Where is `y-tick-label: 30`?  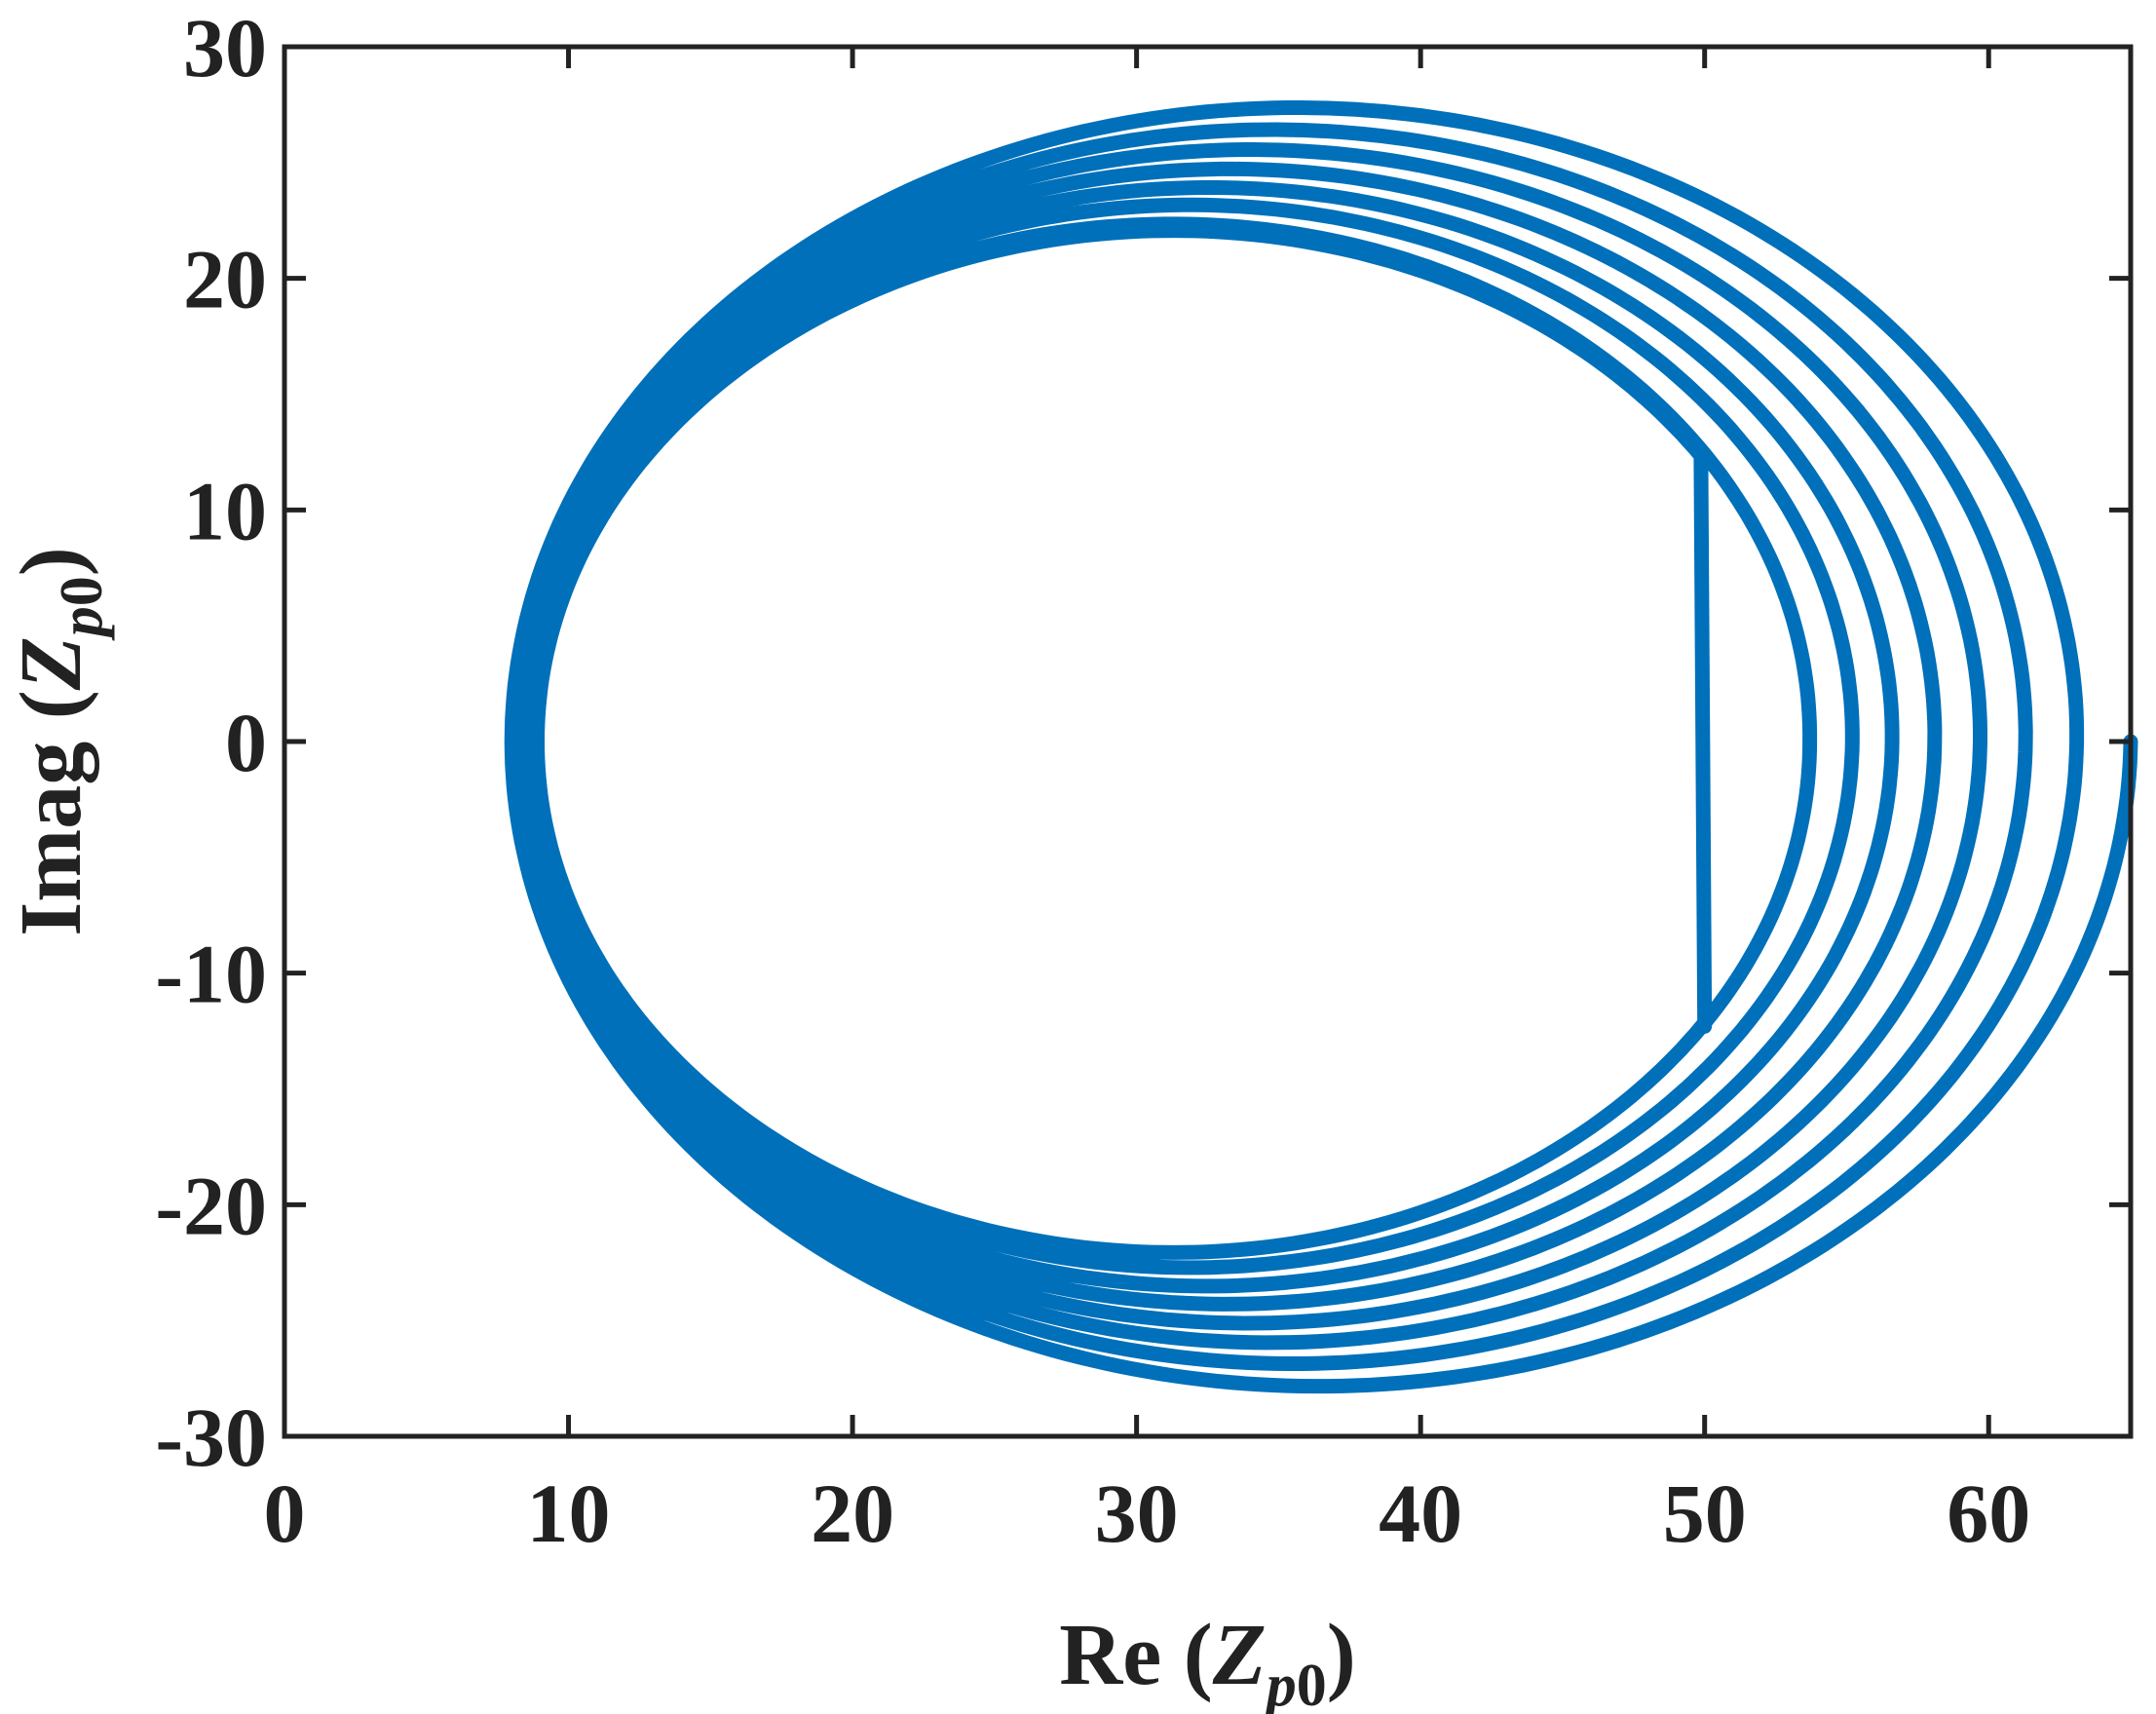
y-tick-label: 30 is located at coordinates (225, 48).